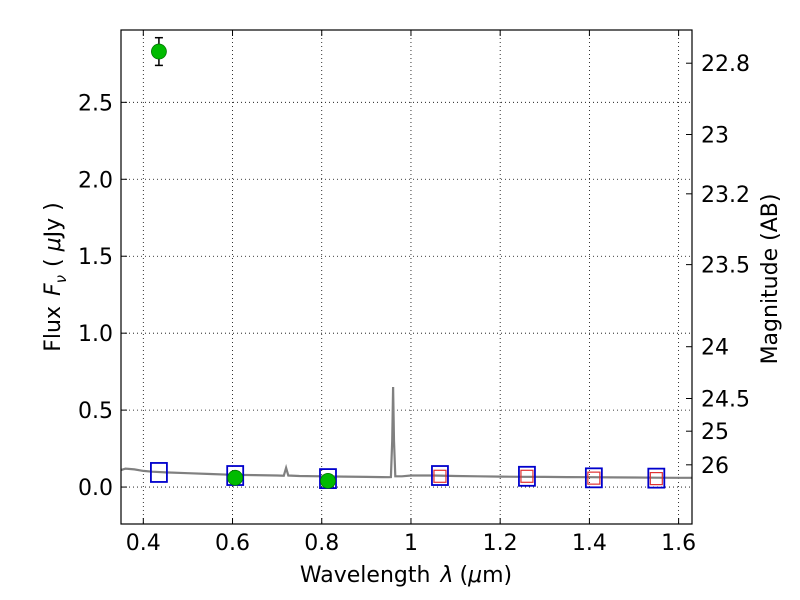 The height and width of the screenshot is (600, 800). What do you see at coordinates (408, 476) in the screenshot?
I see `model-photometry-series` at bounding box center [408, 476].